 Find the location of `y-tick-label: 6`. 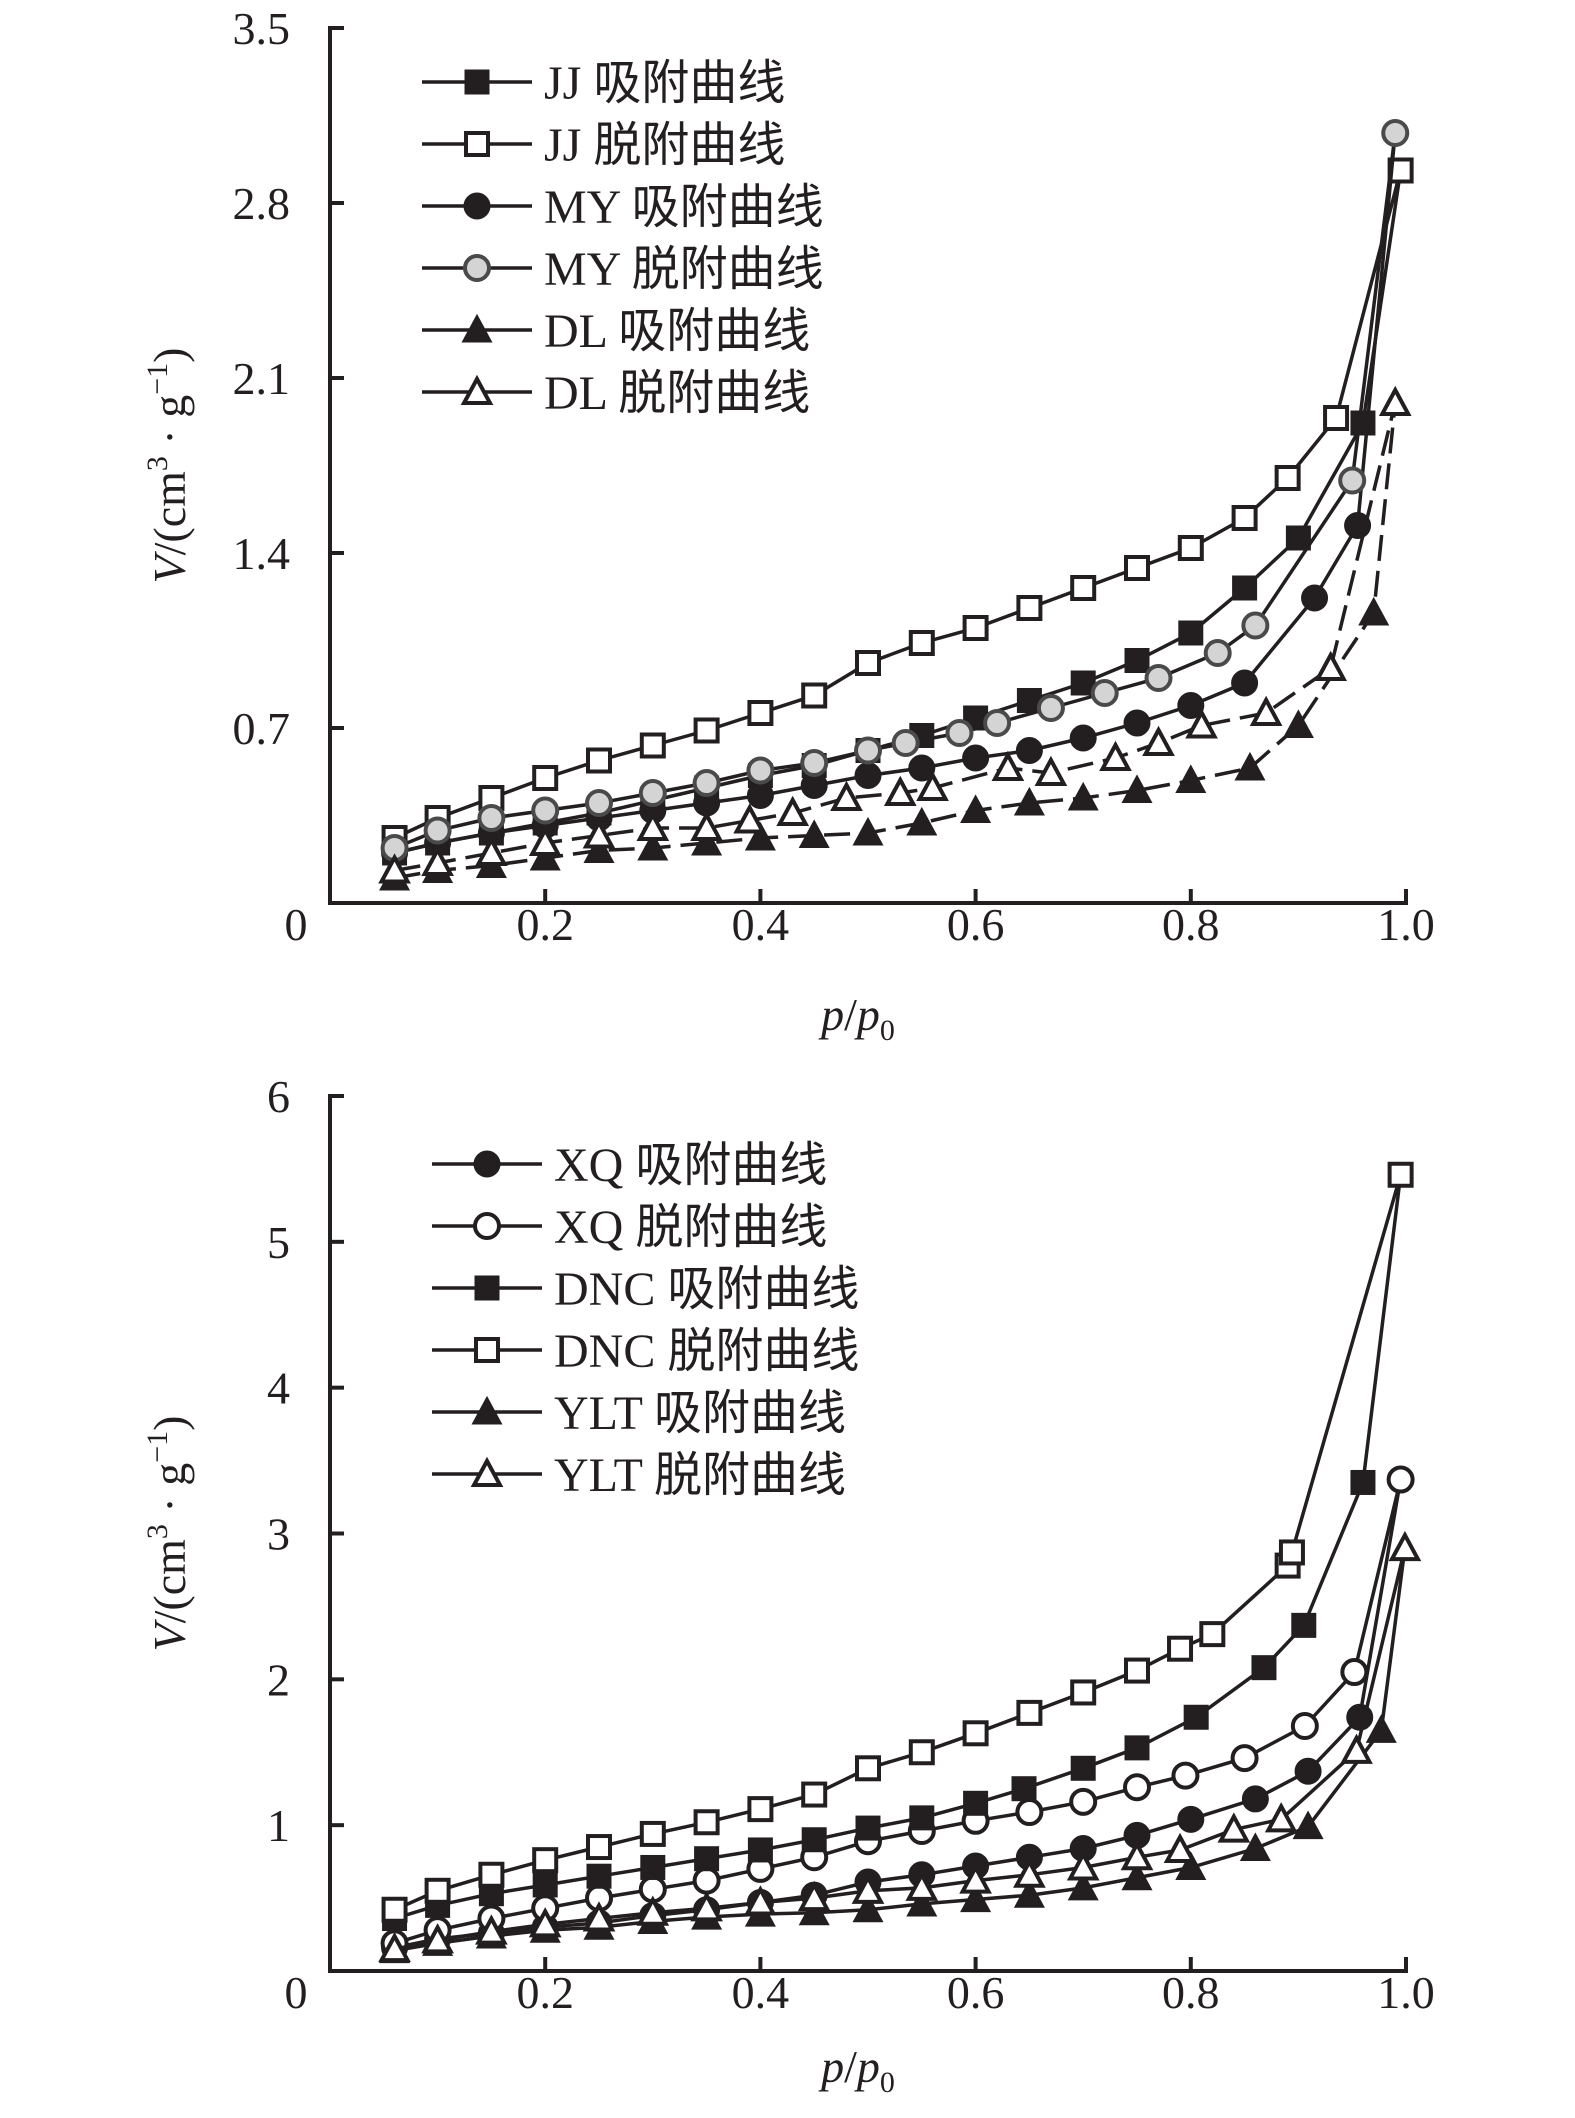

y-tick-label: 6 is located at coordinates (278, 1096).